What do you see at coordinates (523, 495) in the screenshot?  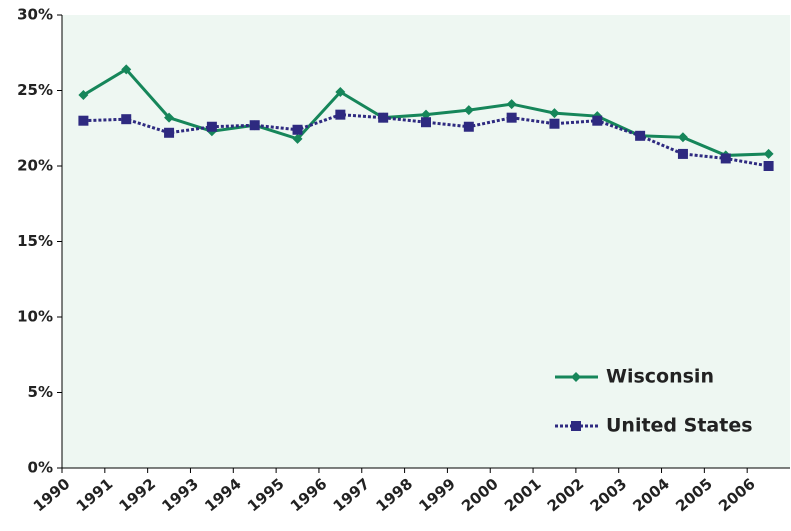 I see `x-tick-label: 2001` at bounding box center [523, 495].